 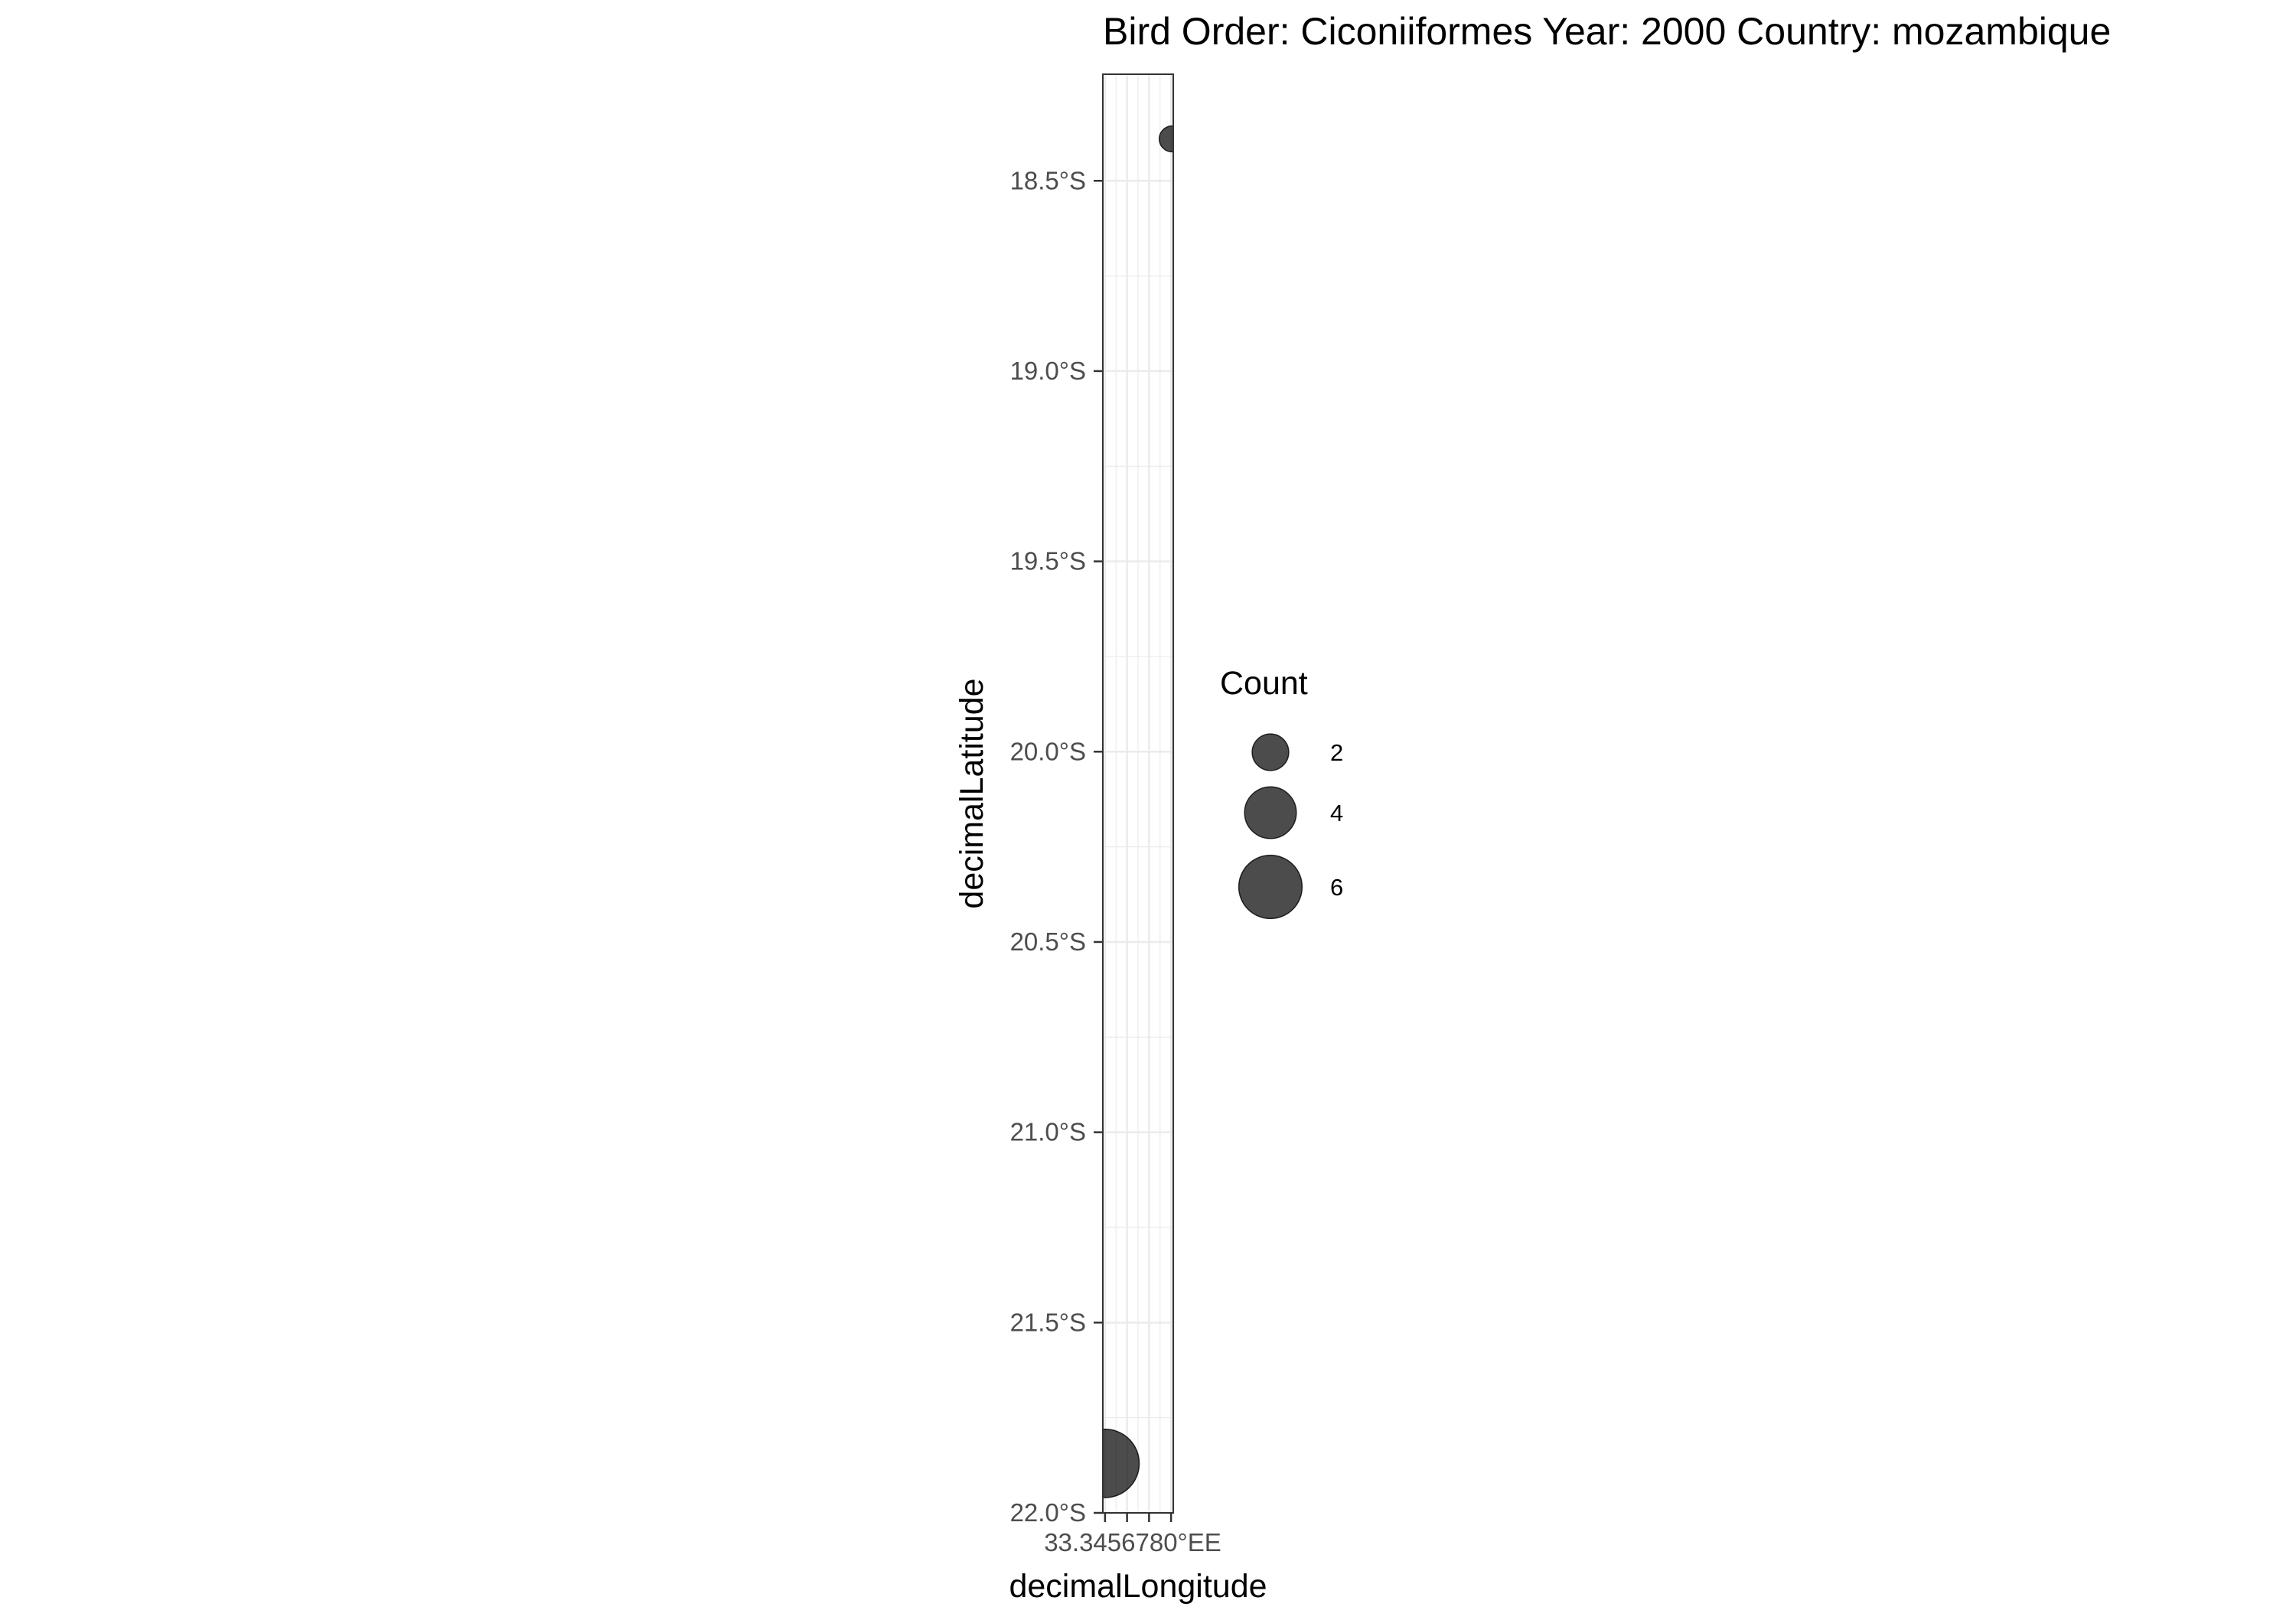 I want to click on y-tick-label: 20.5°S, so click(x=1048, y=941).